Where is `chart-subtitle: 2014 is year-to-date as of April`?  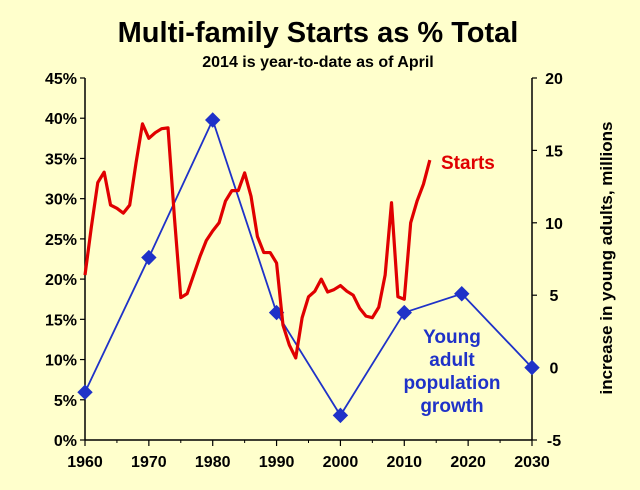 chart-subtitle: 2014 is year-to-date as of April is located at coordinates (318, 62).